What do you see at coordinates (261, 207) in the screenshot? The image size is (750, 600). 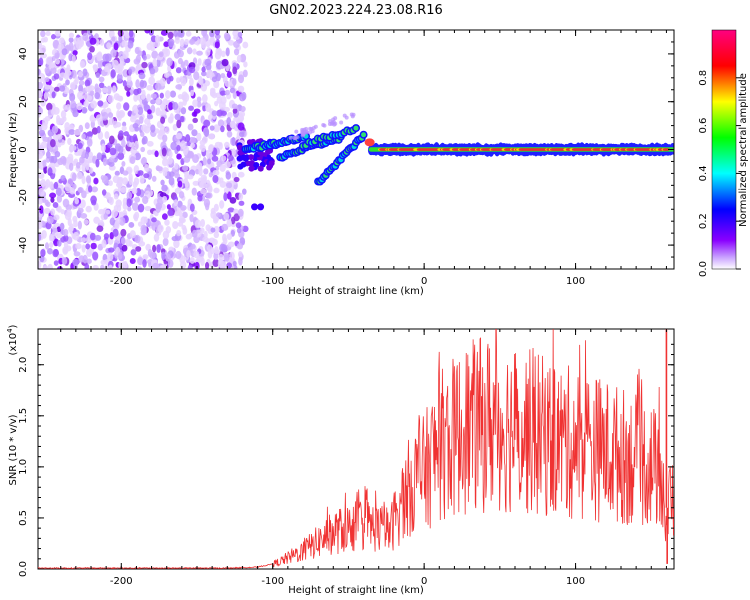 I see `isolated-blob` at bounding box center [261, 207].